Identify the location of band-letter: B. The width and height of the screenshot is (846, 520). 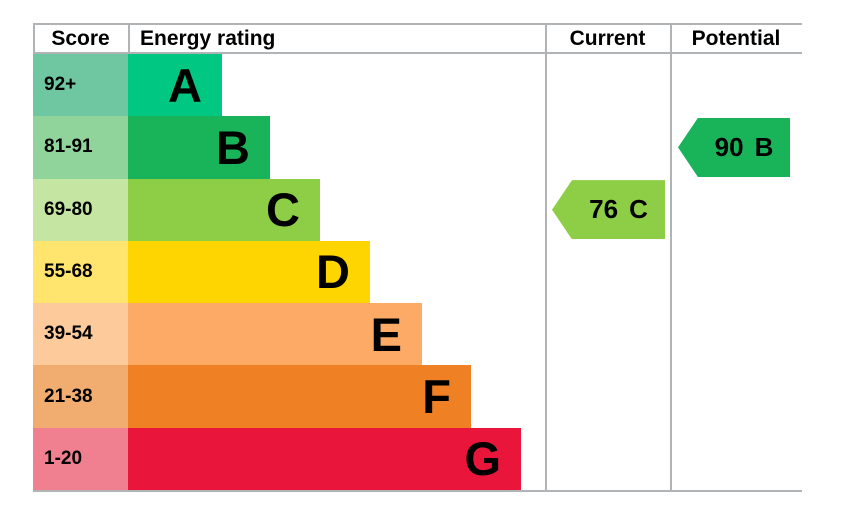
(233, 147).